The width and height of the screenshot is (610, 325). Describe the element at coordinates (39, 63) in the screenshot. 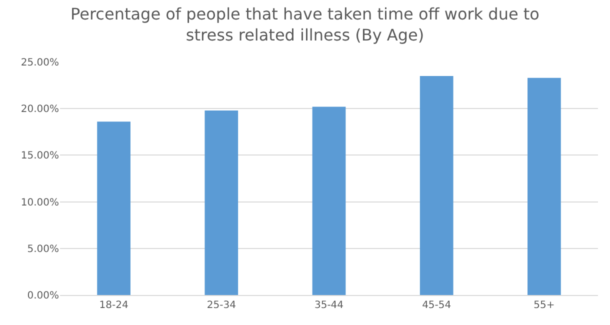

I see `y-tick-label: 25.00%` at that location.